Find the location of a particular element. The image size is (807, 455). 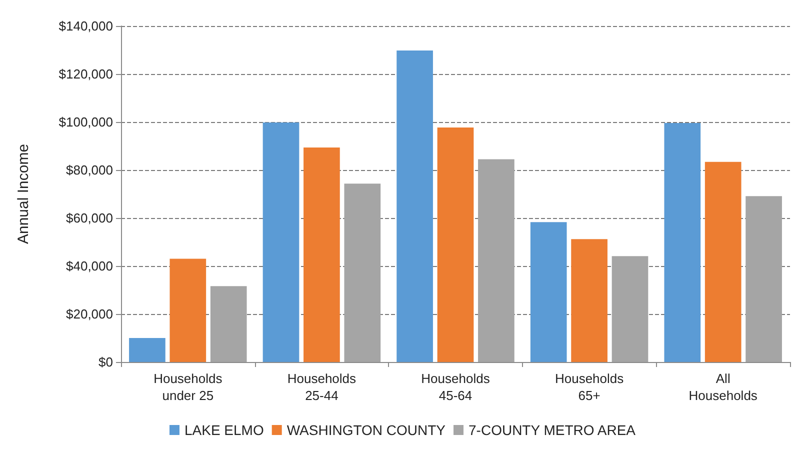

legend-label: 7-COUNTY METRO AREA is located at coordinates (552, 430).